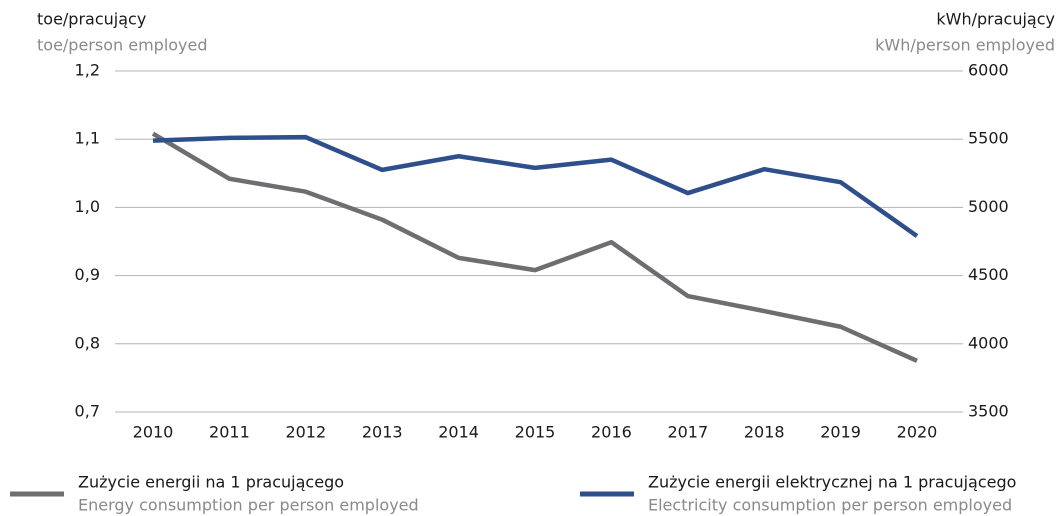 The height and width of the screenshot is (516, 1061). I want to click on x-tick-label: 2013, so click(382, 432).